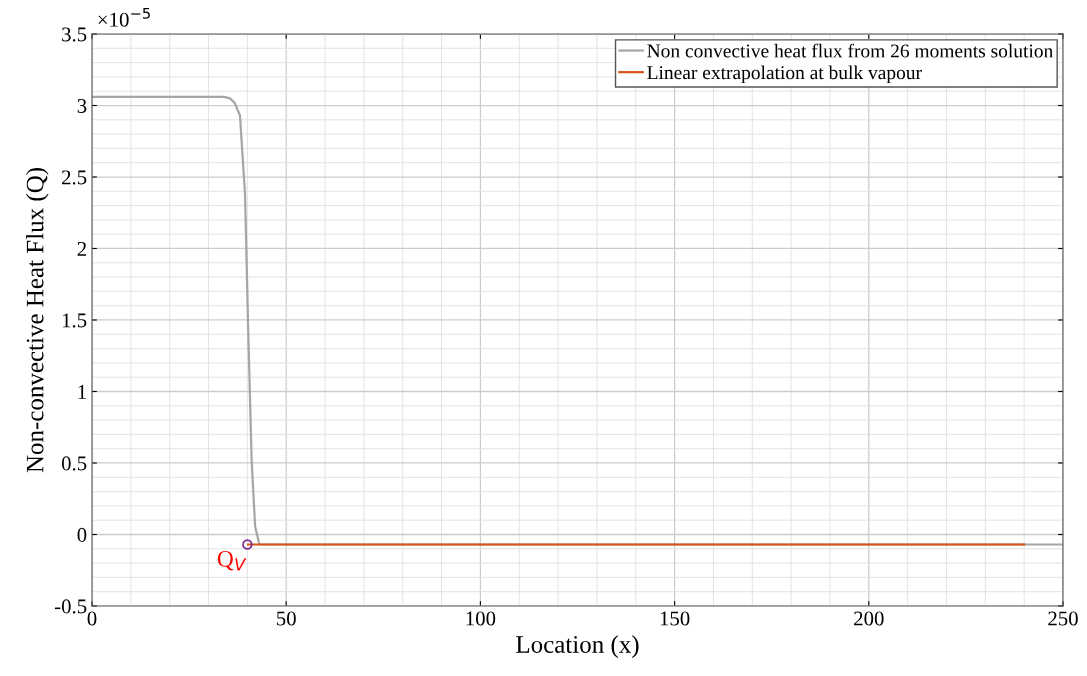 The height and width of the screenshot is (676, 1087). What do you see at coordinates (74, 463) in the screenshot?
I see `y-tick-label: 0.5` at bounding box center [74, 463].